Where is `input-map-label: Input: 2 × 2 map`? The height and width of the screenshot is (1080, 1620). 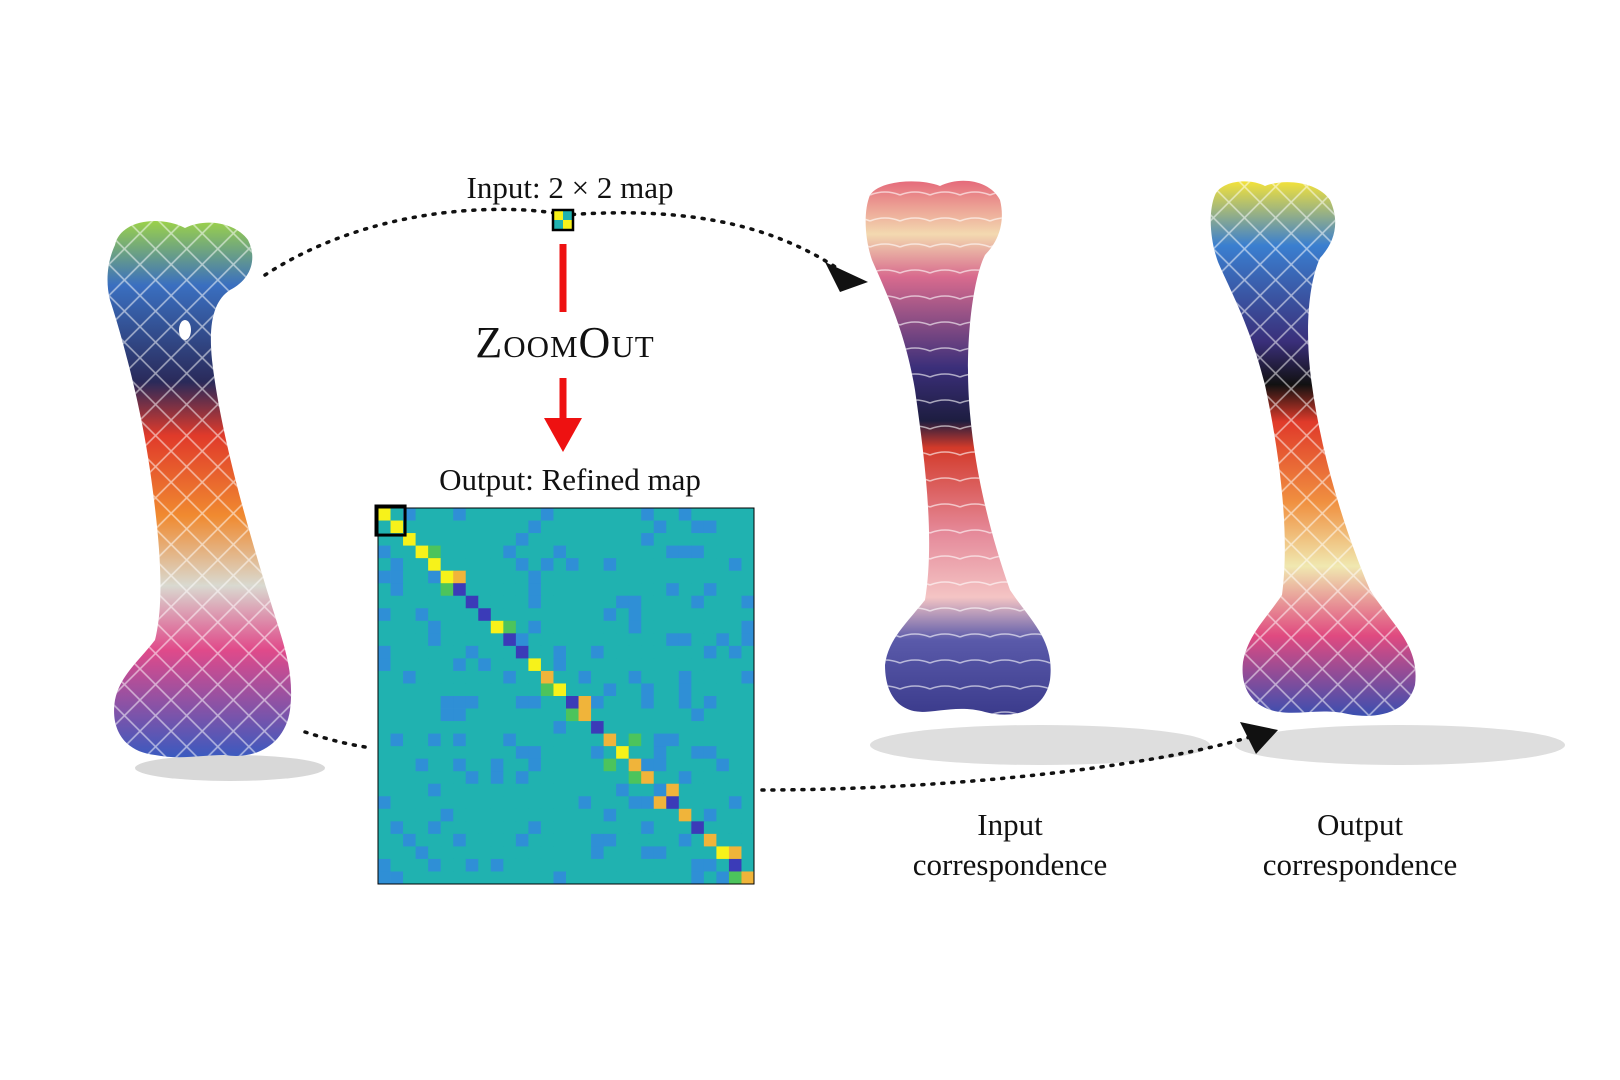
input-map-label: Input: 2 × 2 map is located at coordinates (570, 187).